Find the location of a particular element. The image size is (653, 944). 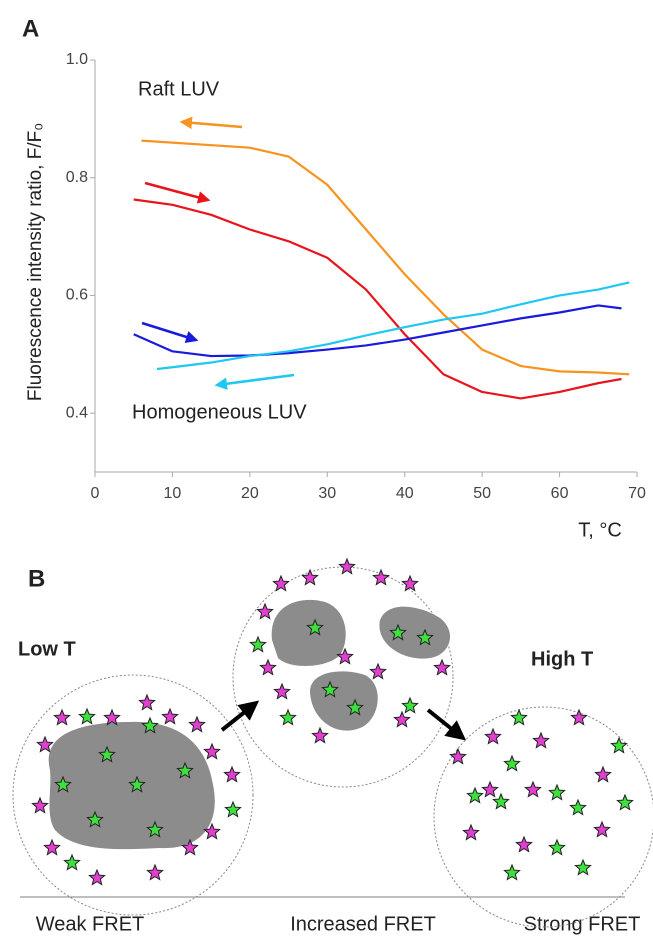

x-tick-label: 50 is located at coordinates (482, 493).